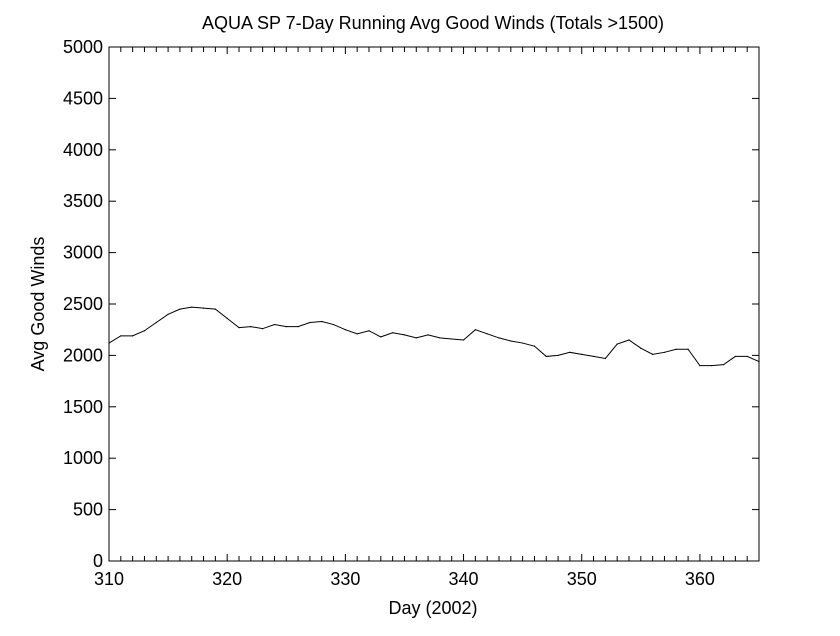 This screenshot has height=636, width=840. I want to click on y-tick-label: 5000, so click(83, 47).